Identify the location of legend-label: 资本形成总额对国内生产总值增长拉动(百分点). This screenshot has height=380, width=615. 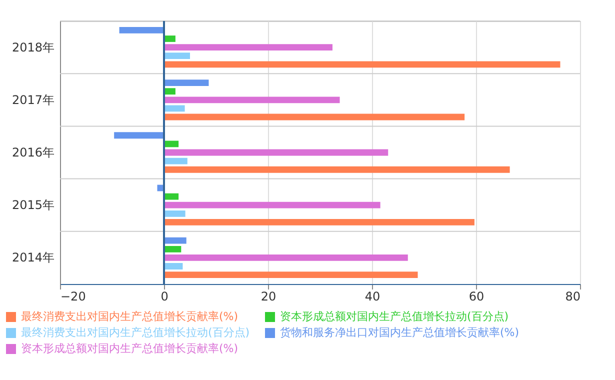
(394, 316).